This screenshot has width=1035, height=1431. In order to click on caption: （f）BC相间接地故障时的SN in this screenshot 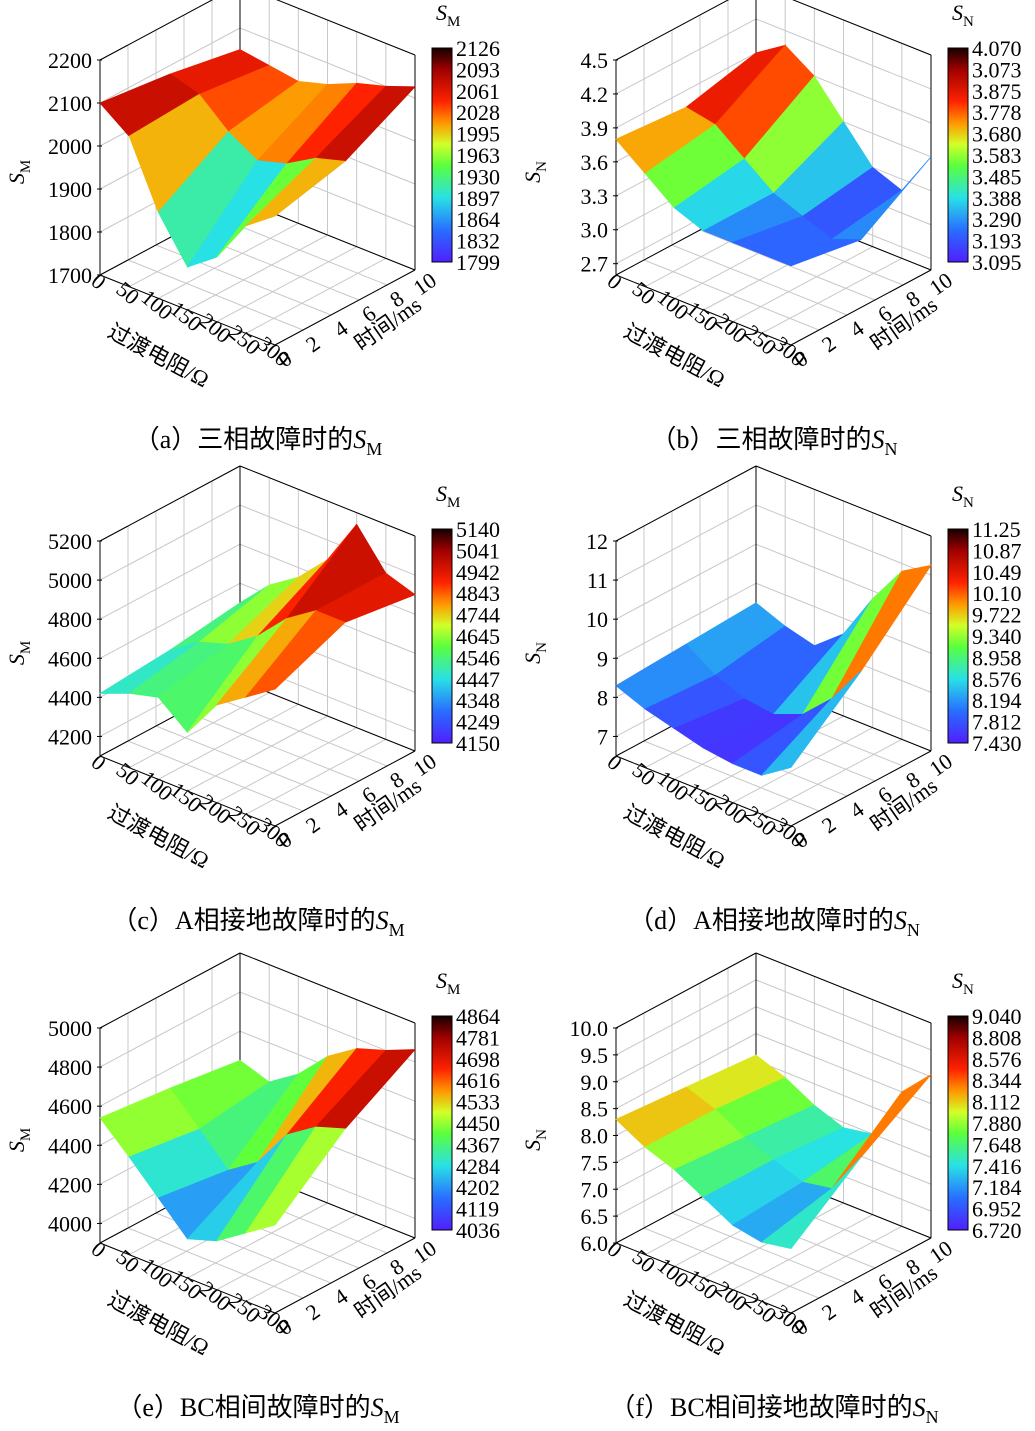, I will do `click(773, 1410)`.